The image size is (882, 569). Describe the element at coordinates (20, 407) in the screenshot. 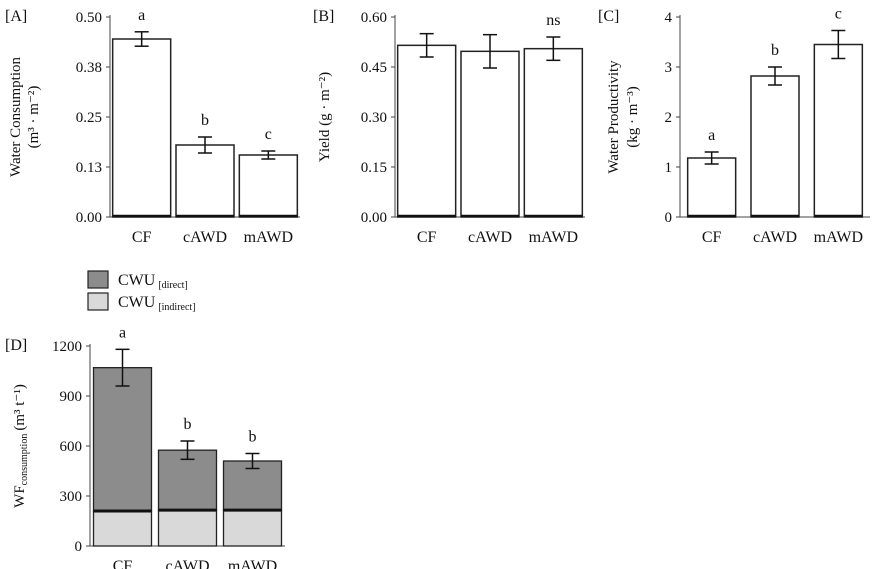

I see `y-axis-title-unit: (m³ t⁻¹)` at that location.